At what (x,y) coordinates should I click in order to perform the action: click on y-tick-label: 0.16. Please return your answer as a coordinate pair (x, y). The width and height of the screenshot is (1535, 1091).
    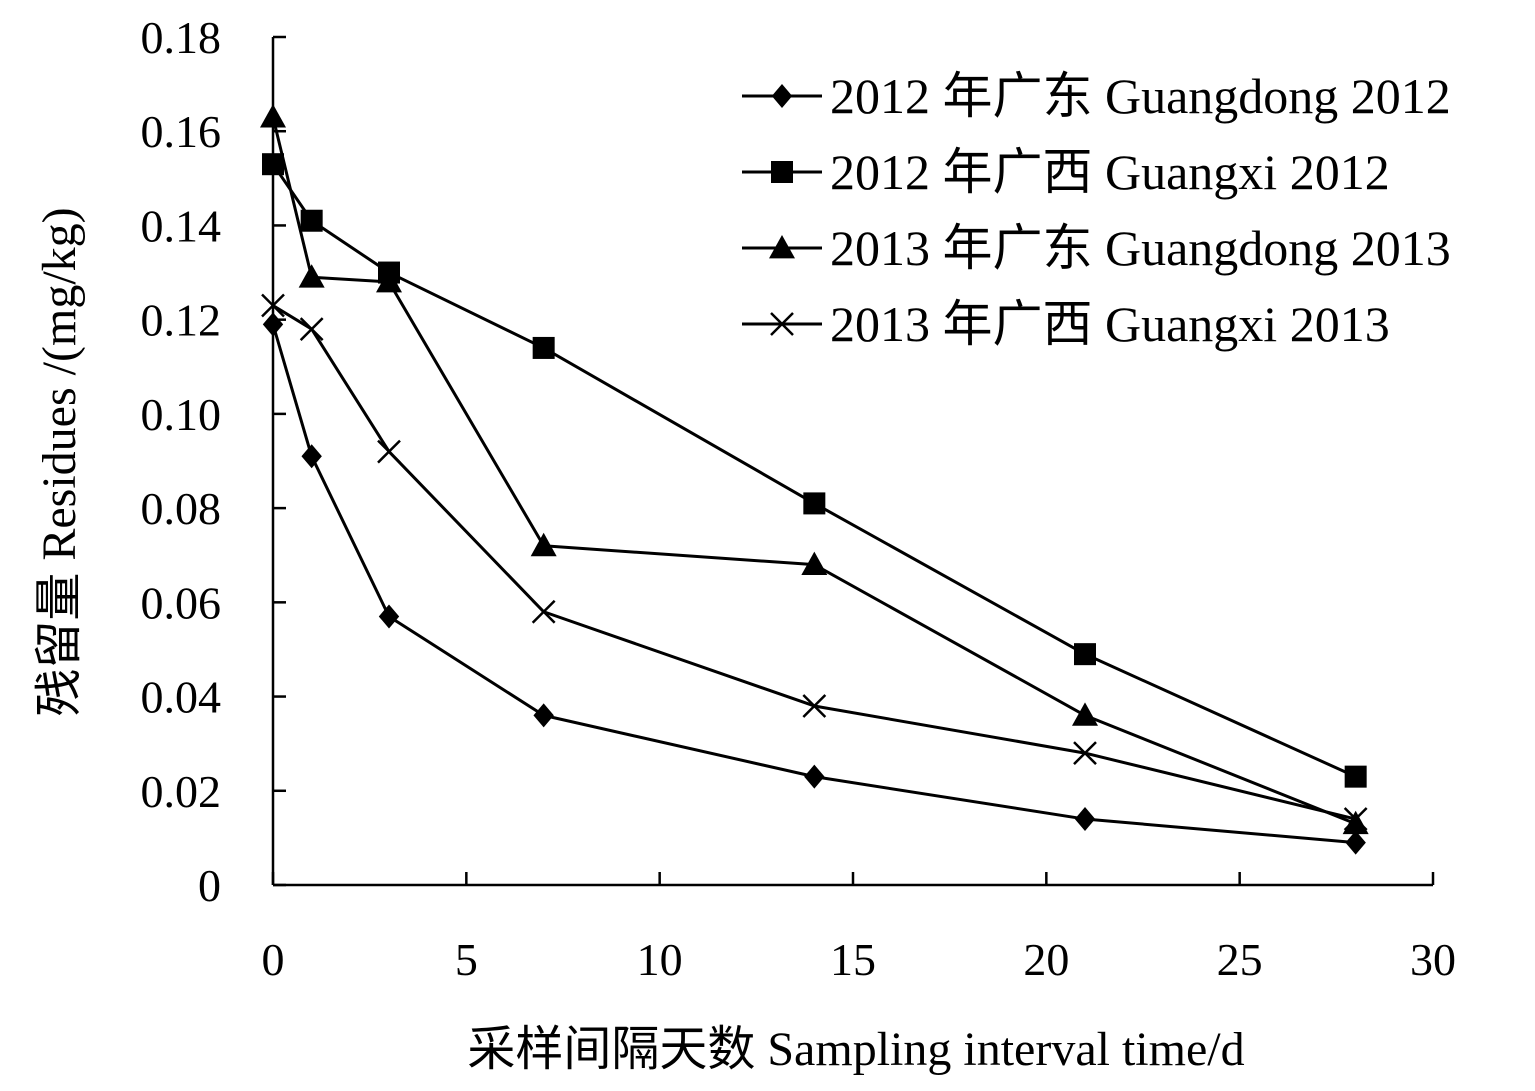
    Looking at the image, I should click on (181, 131).